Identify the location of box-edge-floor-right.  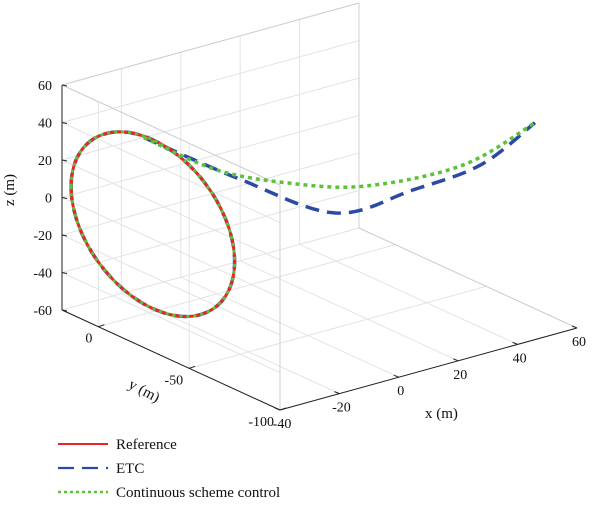
(468, 278).